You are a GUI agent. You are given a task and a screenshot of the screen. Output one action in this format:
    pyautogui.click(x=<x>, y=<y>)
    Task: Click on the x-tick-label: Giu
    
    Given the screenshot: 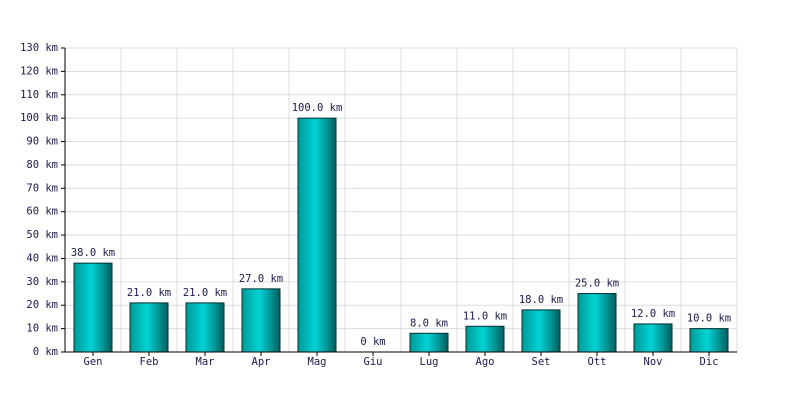 What is the action you would take?
    pyautogui.click(x=373, y=362)
    